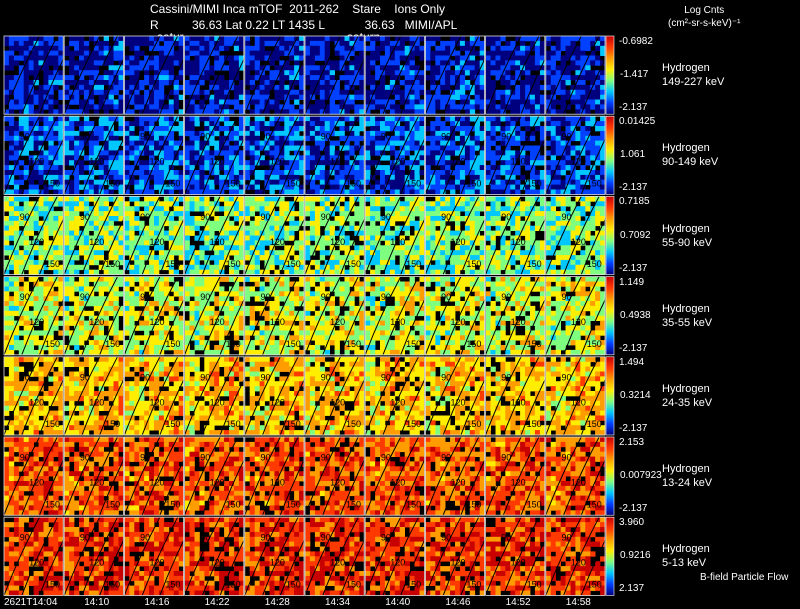 The width and height of the screenshot is (800, 609). Describe the element at coordinates (633, 155) in the screenshot. I see `colorbar-mid: 1.061` at that location.